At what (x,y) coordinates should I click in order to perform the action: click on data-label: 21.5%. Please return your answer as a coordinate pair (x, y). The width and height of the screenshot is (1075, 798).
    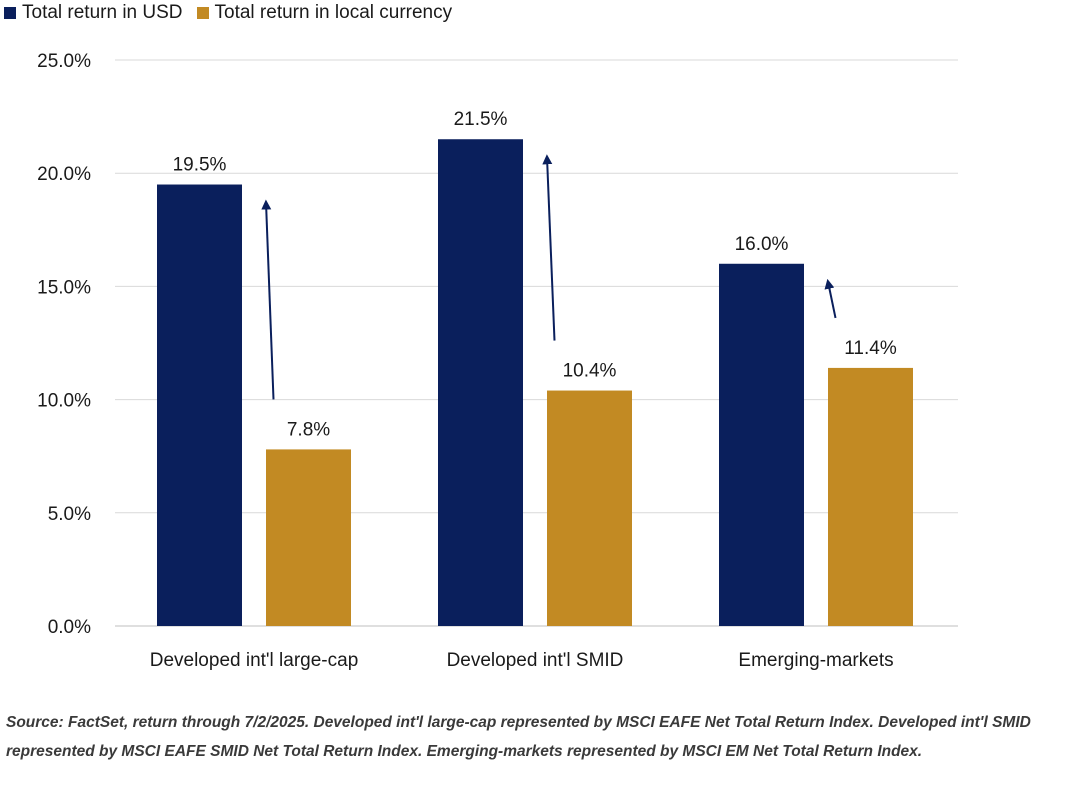
    Looking at the image, I should click on (481, 119).